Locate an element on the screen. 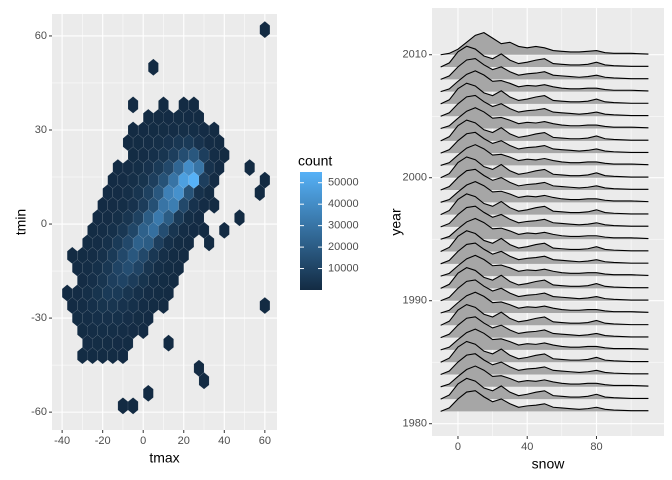 The image size is (672, 480). y-tick-label: 1990 is located at coordinates (415, 301).